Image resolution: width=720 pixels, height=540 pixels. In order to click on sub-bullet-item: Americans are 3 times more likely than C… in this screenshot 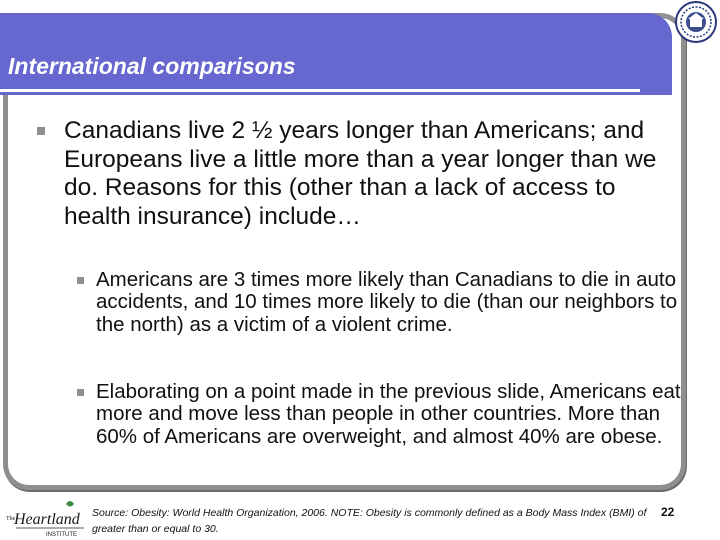, I will do `click(387, 302)`.